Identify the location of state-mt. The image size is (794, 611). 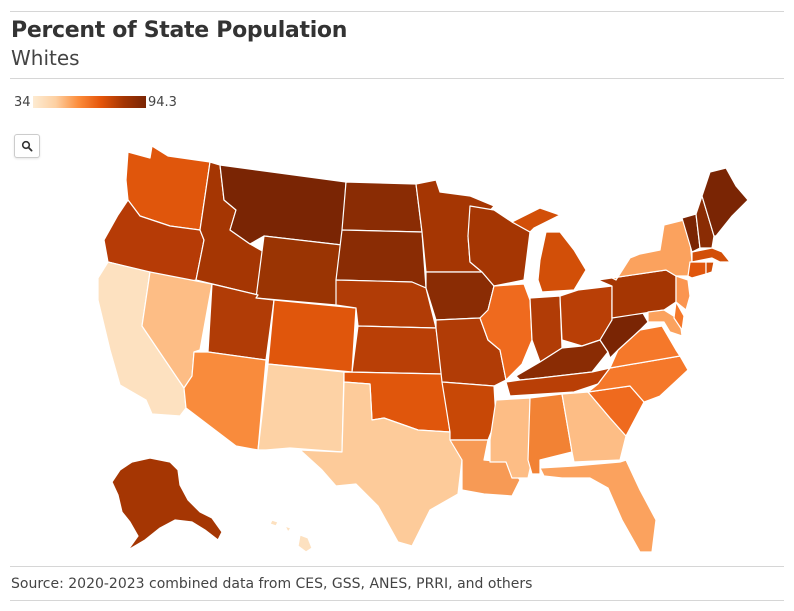
(283, 205).